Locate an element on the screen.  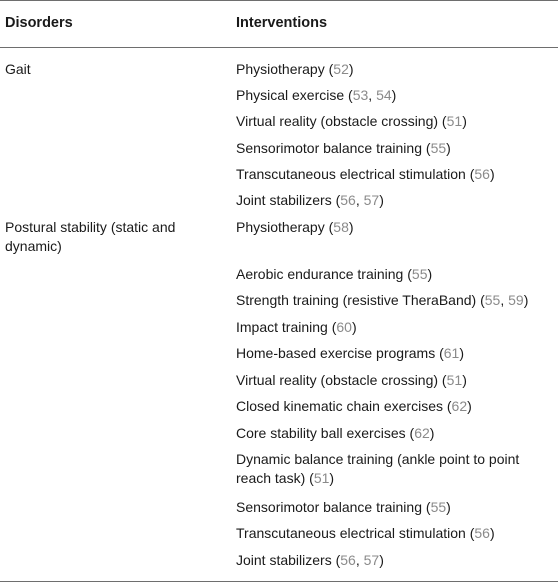
reference-link: 52 is located at coordinates (341, 69).